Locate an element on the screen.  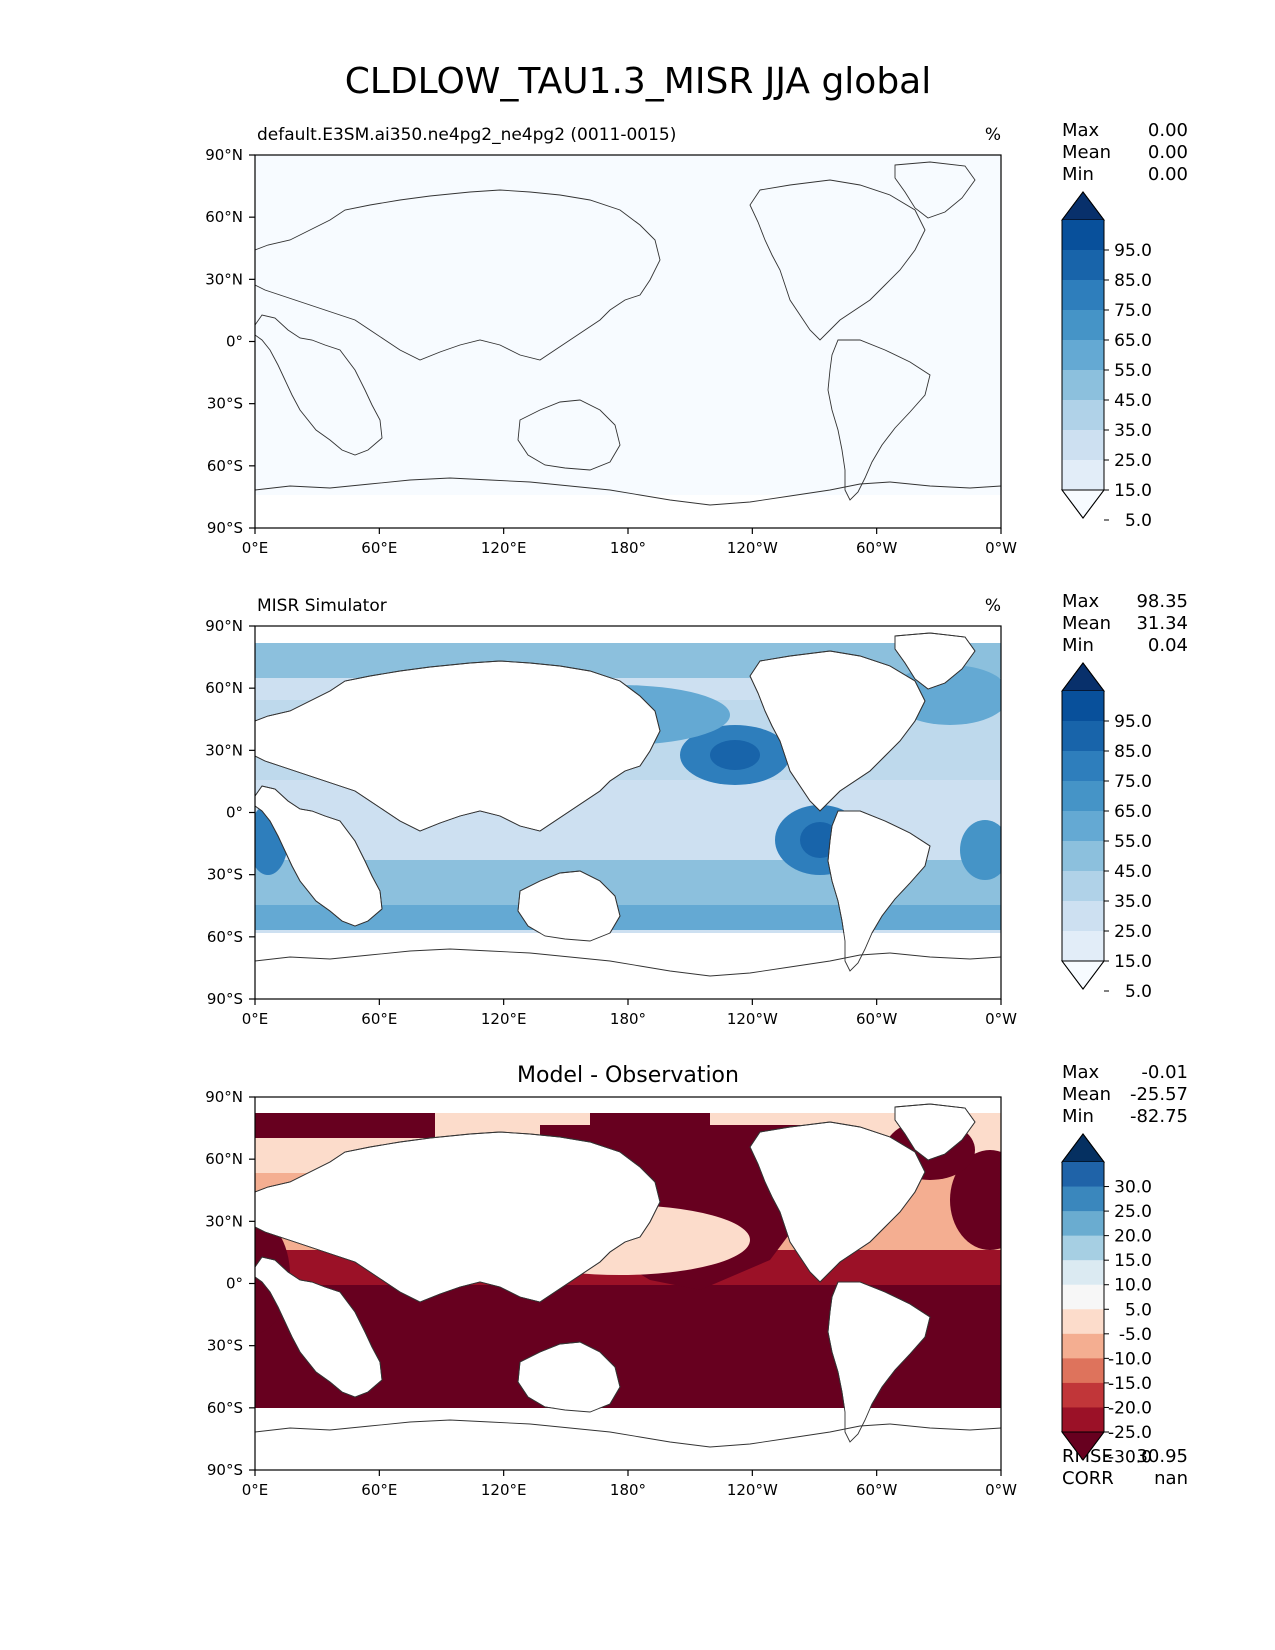
y-tick-label: 30°S is located at coordinates (225, 1346).